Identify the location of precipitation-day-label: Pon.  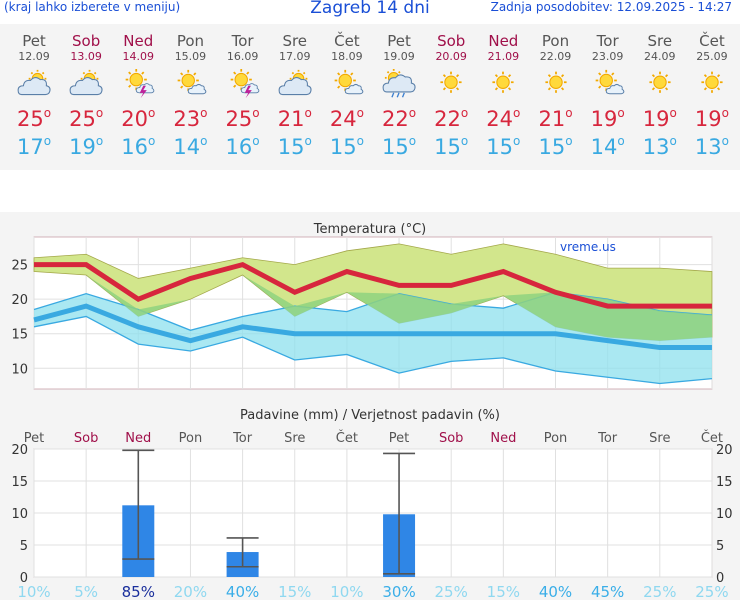
(556, 438).